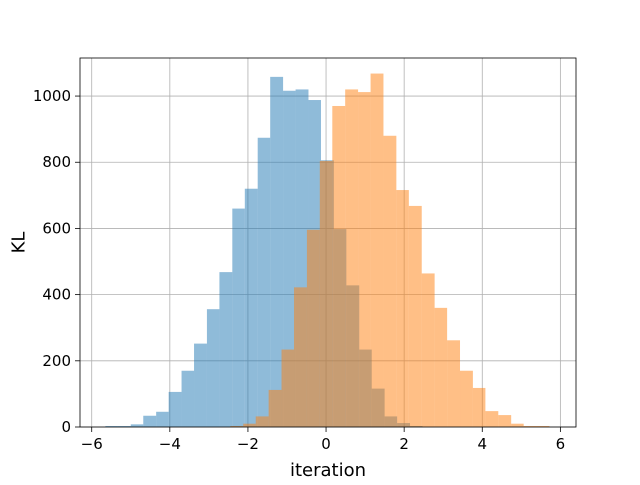 The height and width of the screenshot is (485, 640). Describe the element at coordinates (56, 228) in the screenshot. I see `y-tick-label: 600` at that location.